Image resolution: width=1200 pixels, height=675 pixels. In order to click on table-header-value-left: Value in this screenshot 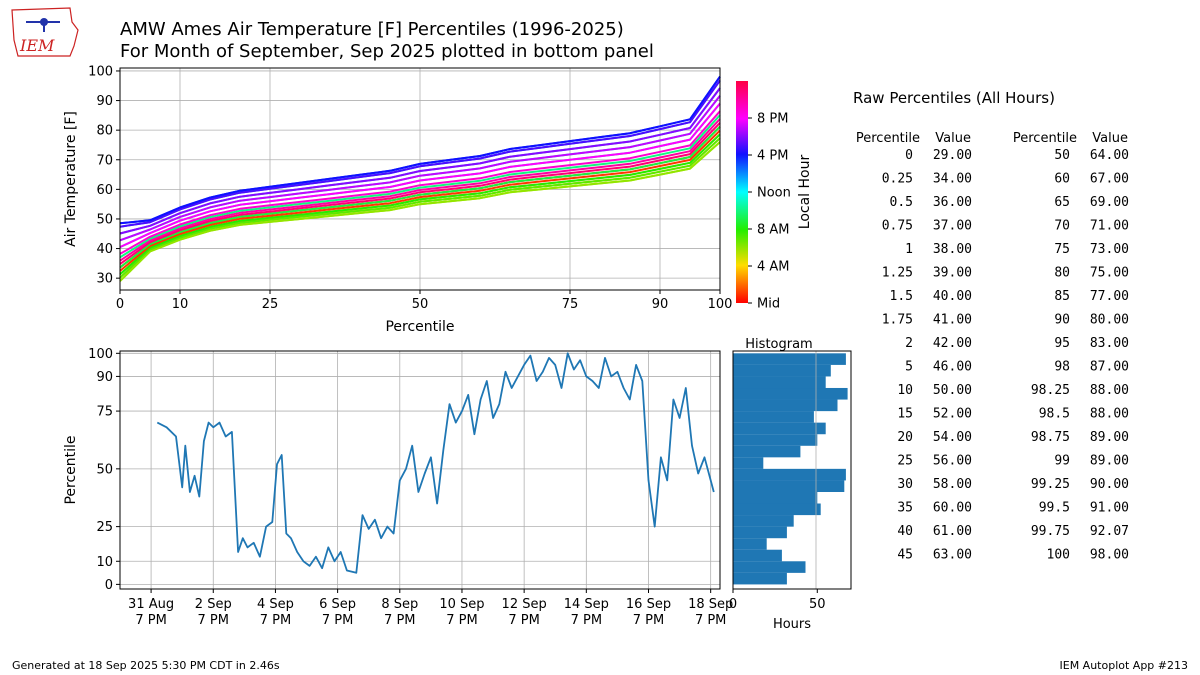, I will do `click(953, 138)`.